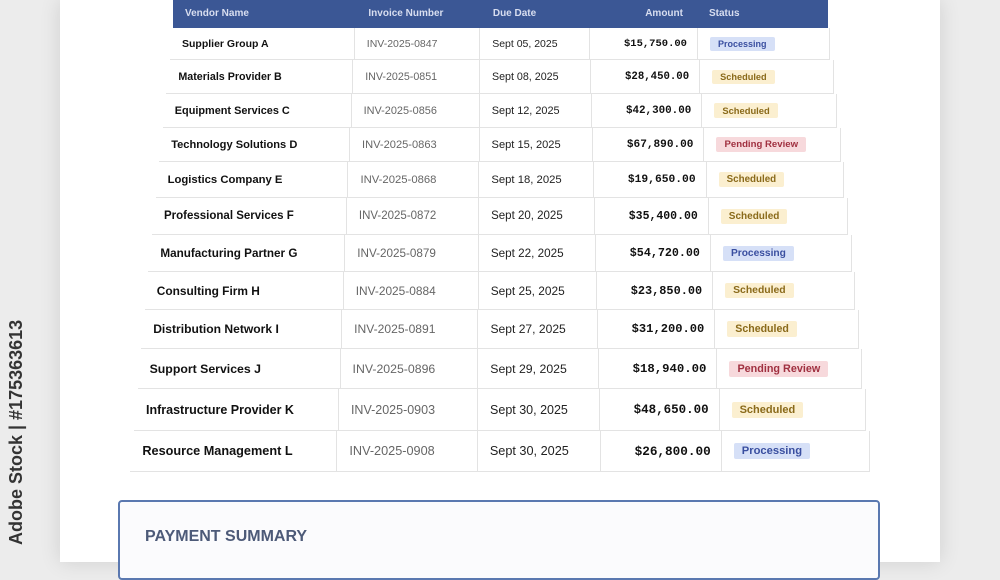 The height and width of the screenshot is (580, 1000). I want to click on cell: Sept 27, 2025, so click(538, 329).